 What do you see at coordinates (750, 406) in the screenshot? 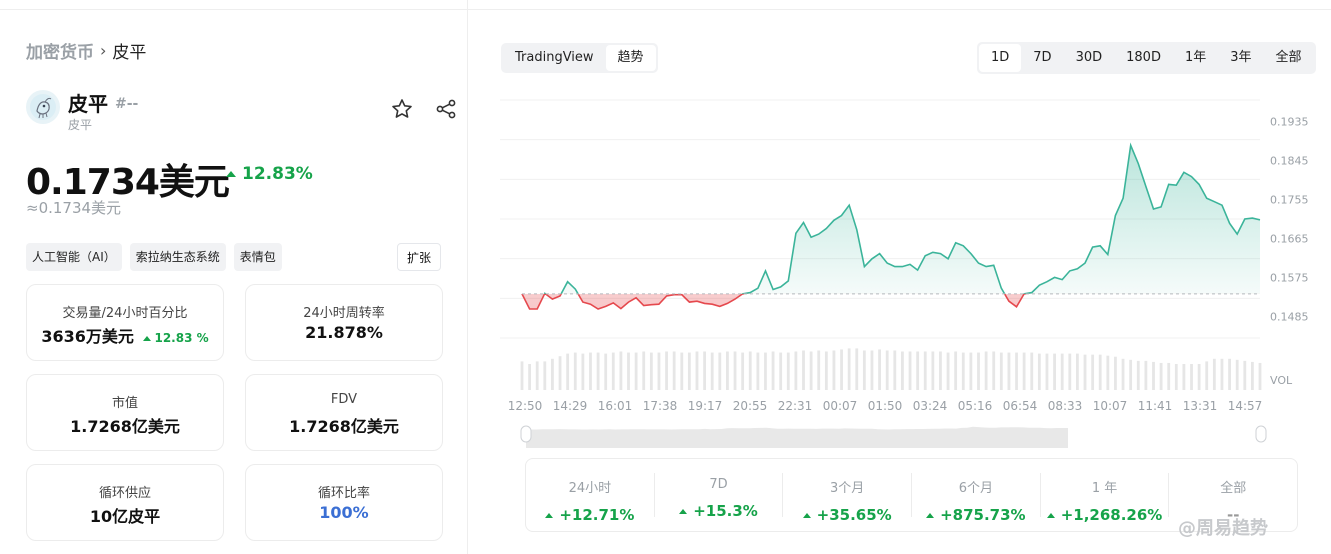
I see `x-tick-label: 20:55` at bounding box center [750, 406].